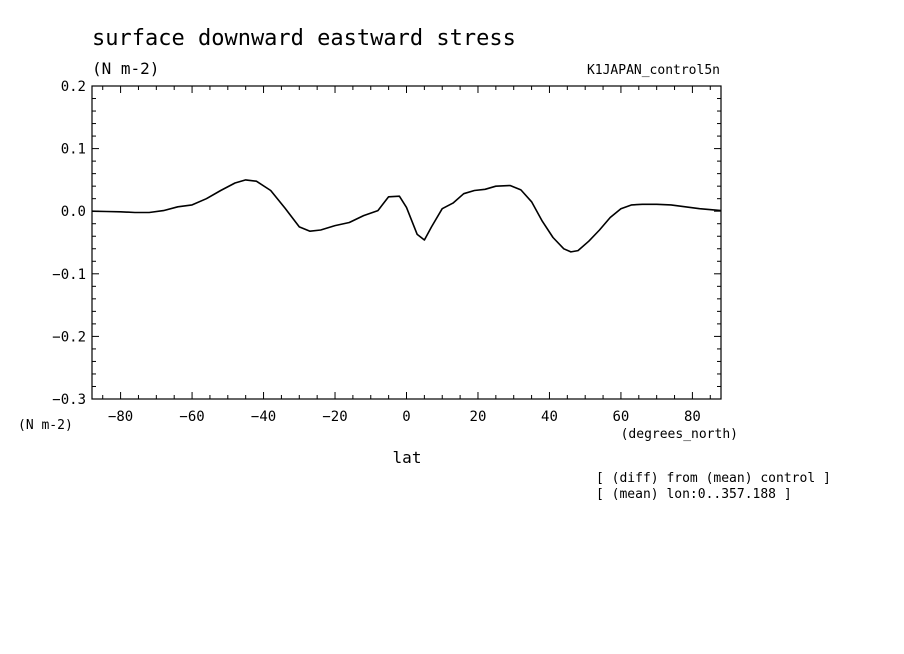  What do you see at coordinates (69, 400) in the screenshot?
I see `y-tick-label: −0.3` at bounding box center [69, 400].